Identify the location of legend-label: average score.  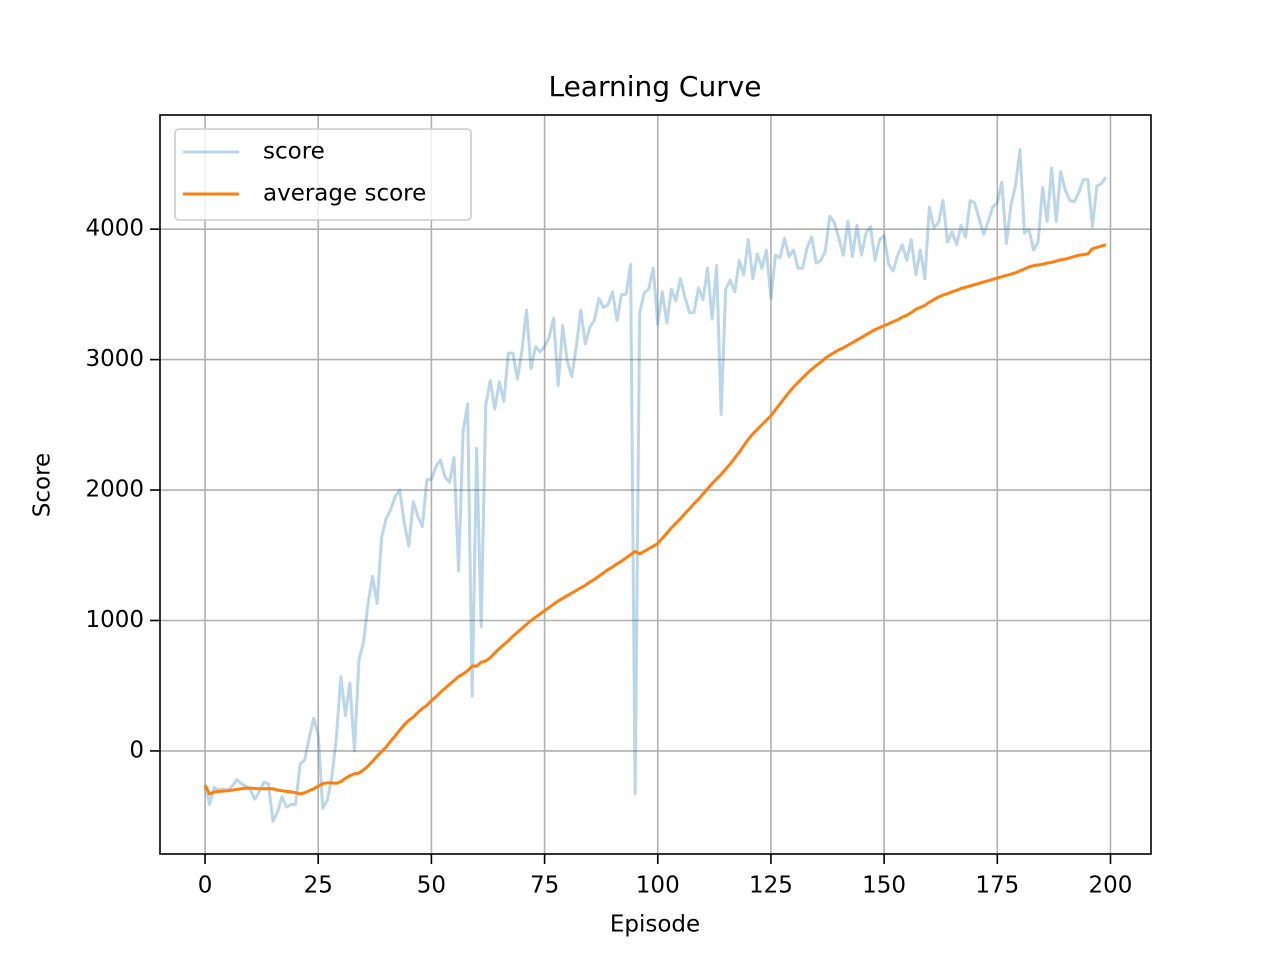
(344, 194).